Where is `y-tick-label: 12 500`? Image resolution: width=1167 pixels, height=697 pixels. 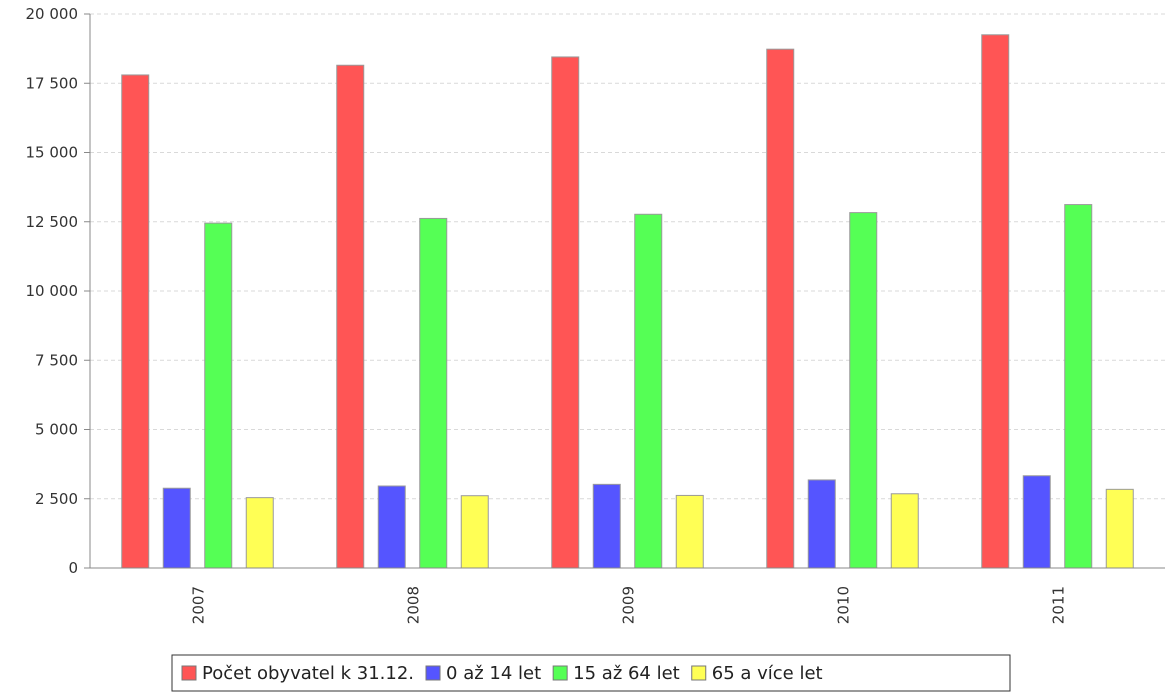
y-tick-label: 12 500 is located at coordinates (52, 222).